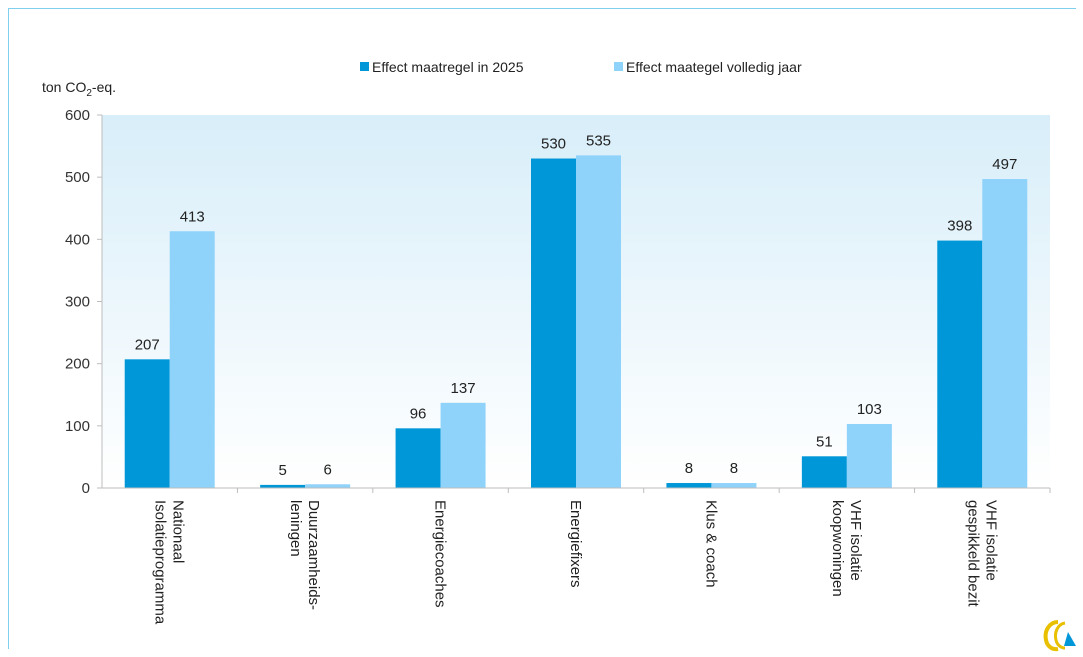 This screenshot has width=1083, height=657. I want to click on x-category-label: koopwoningen, so click(837, 548).